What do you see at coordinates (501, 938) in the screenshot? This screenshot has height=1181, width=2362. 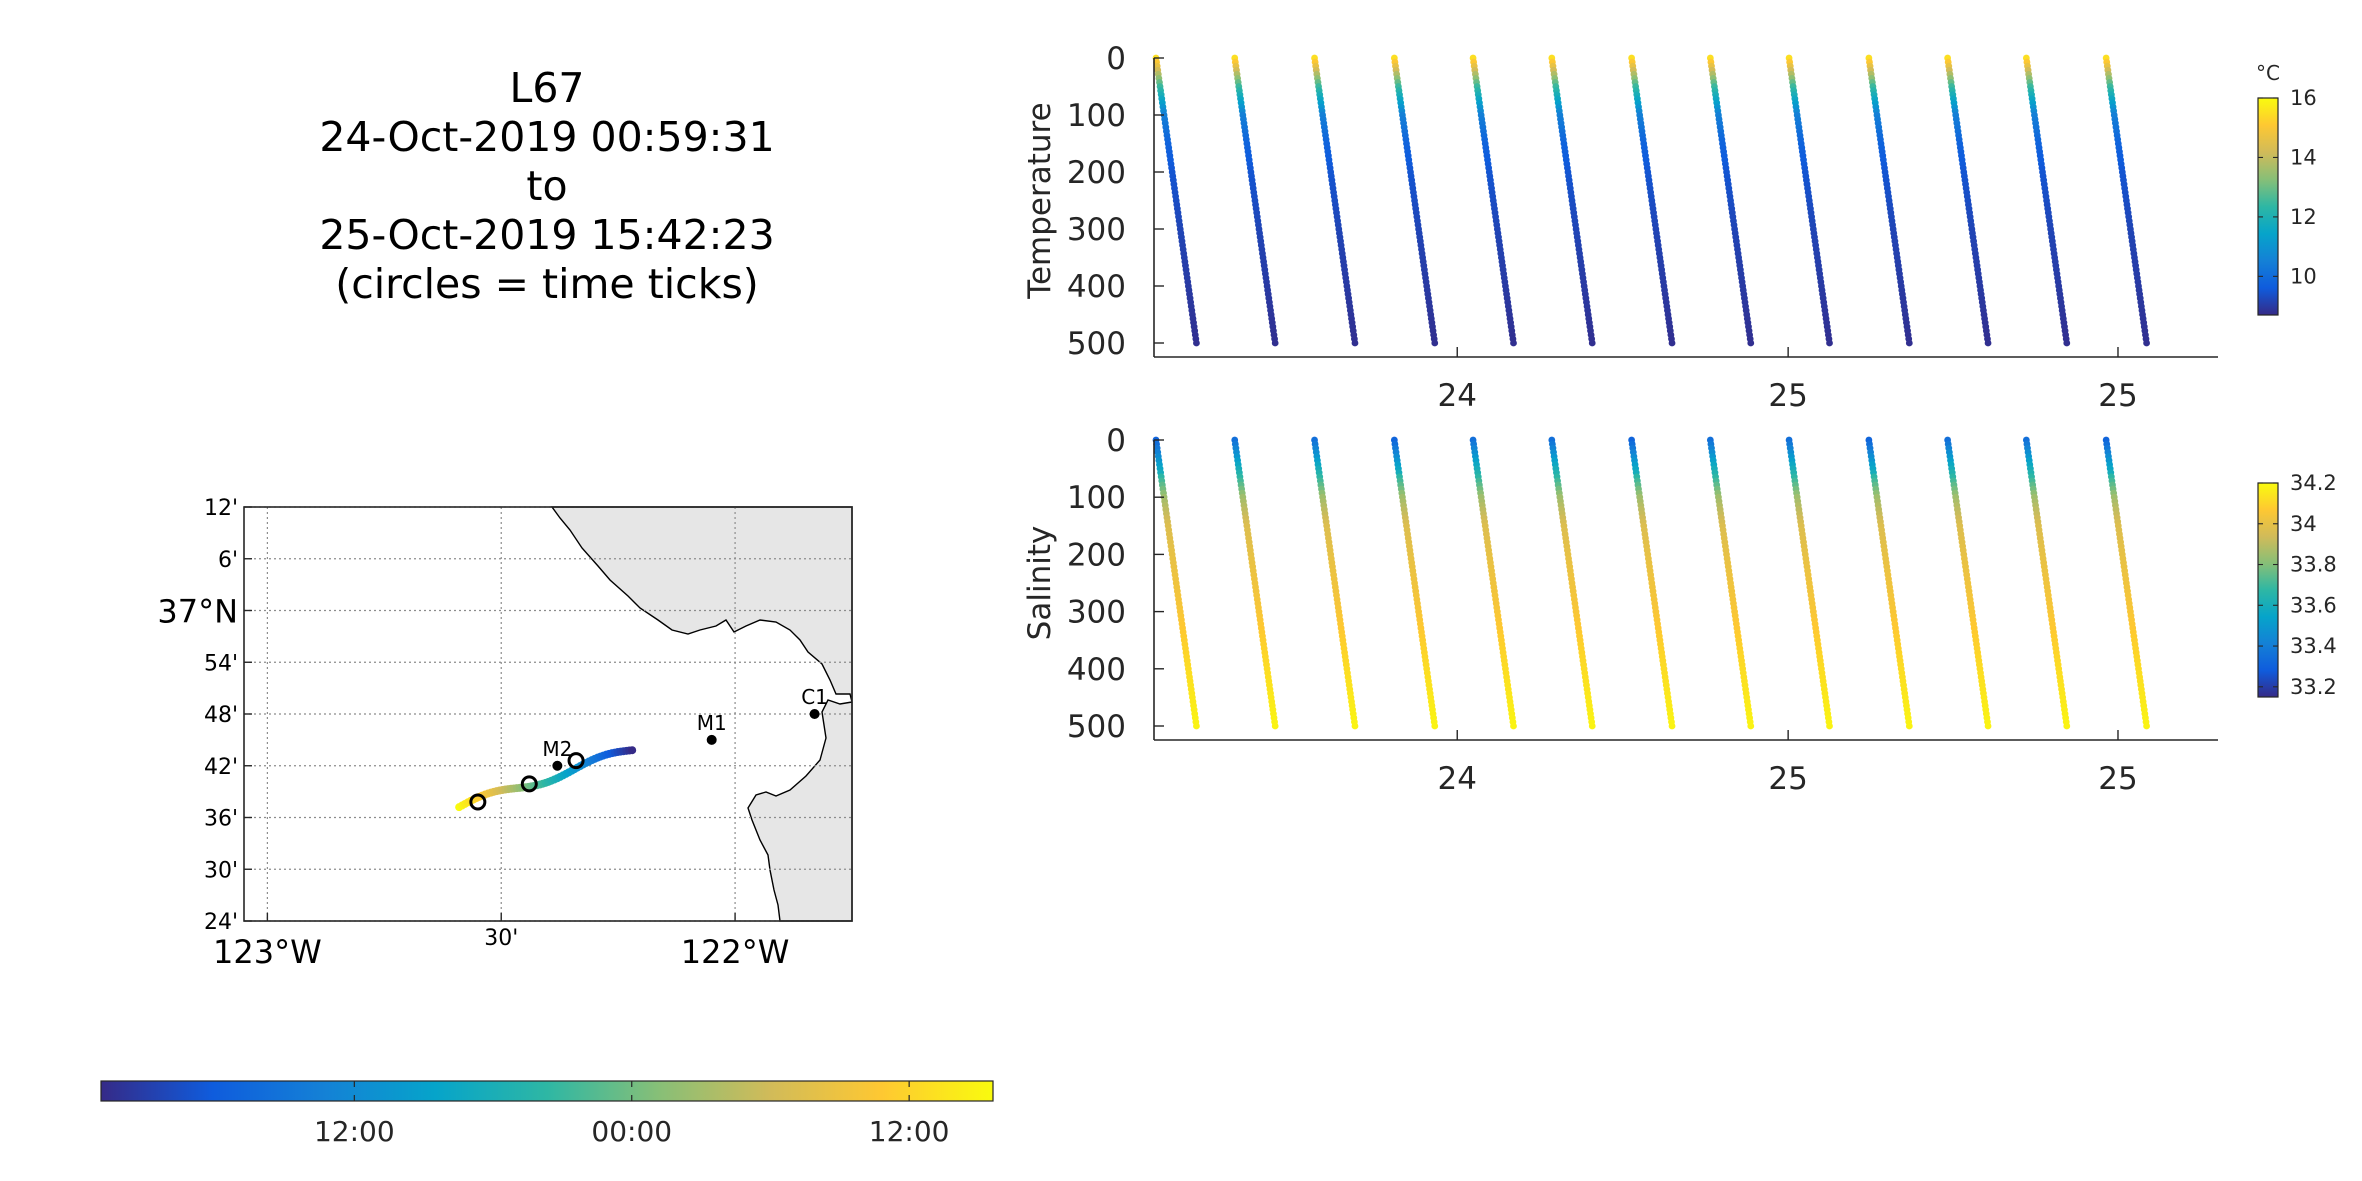 I see `lon-tick-label: 30'` at bounding box center [501, 938].